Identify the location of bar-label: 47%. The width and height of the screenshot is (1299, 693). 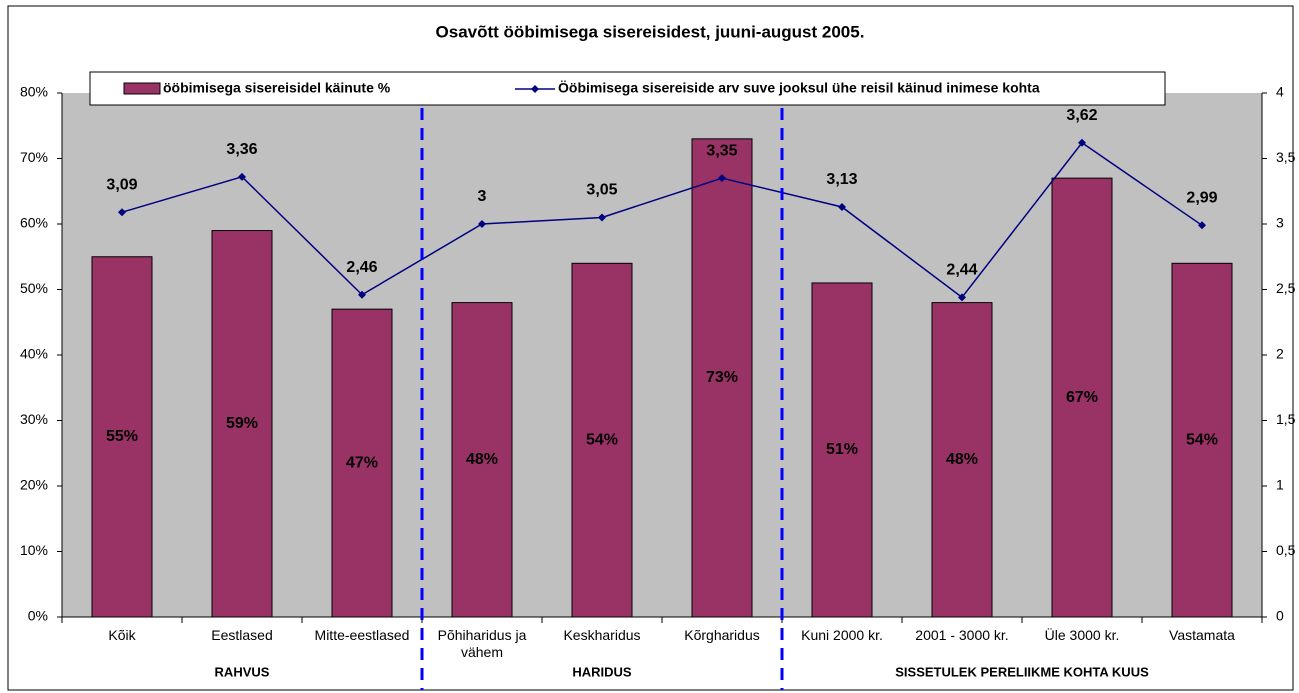
(362, 462).